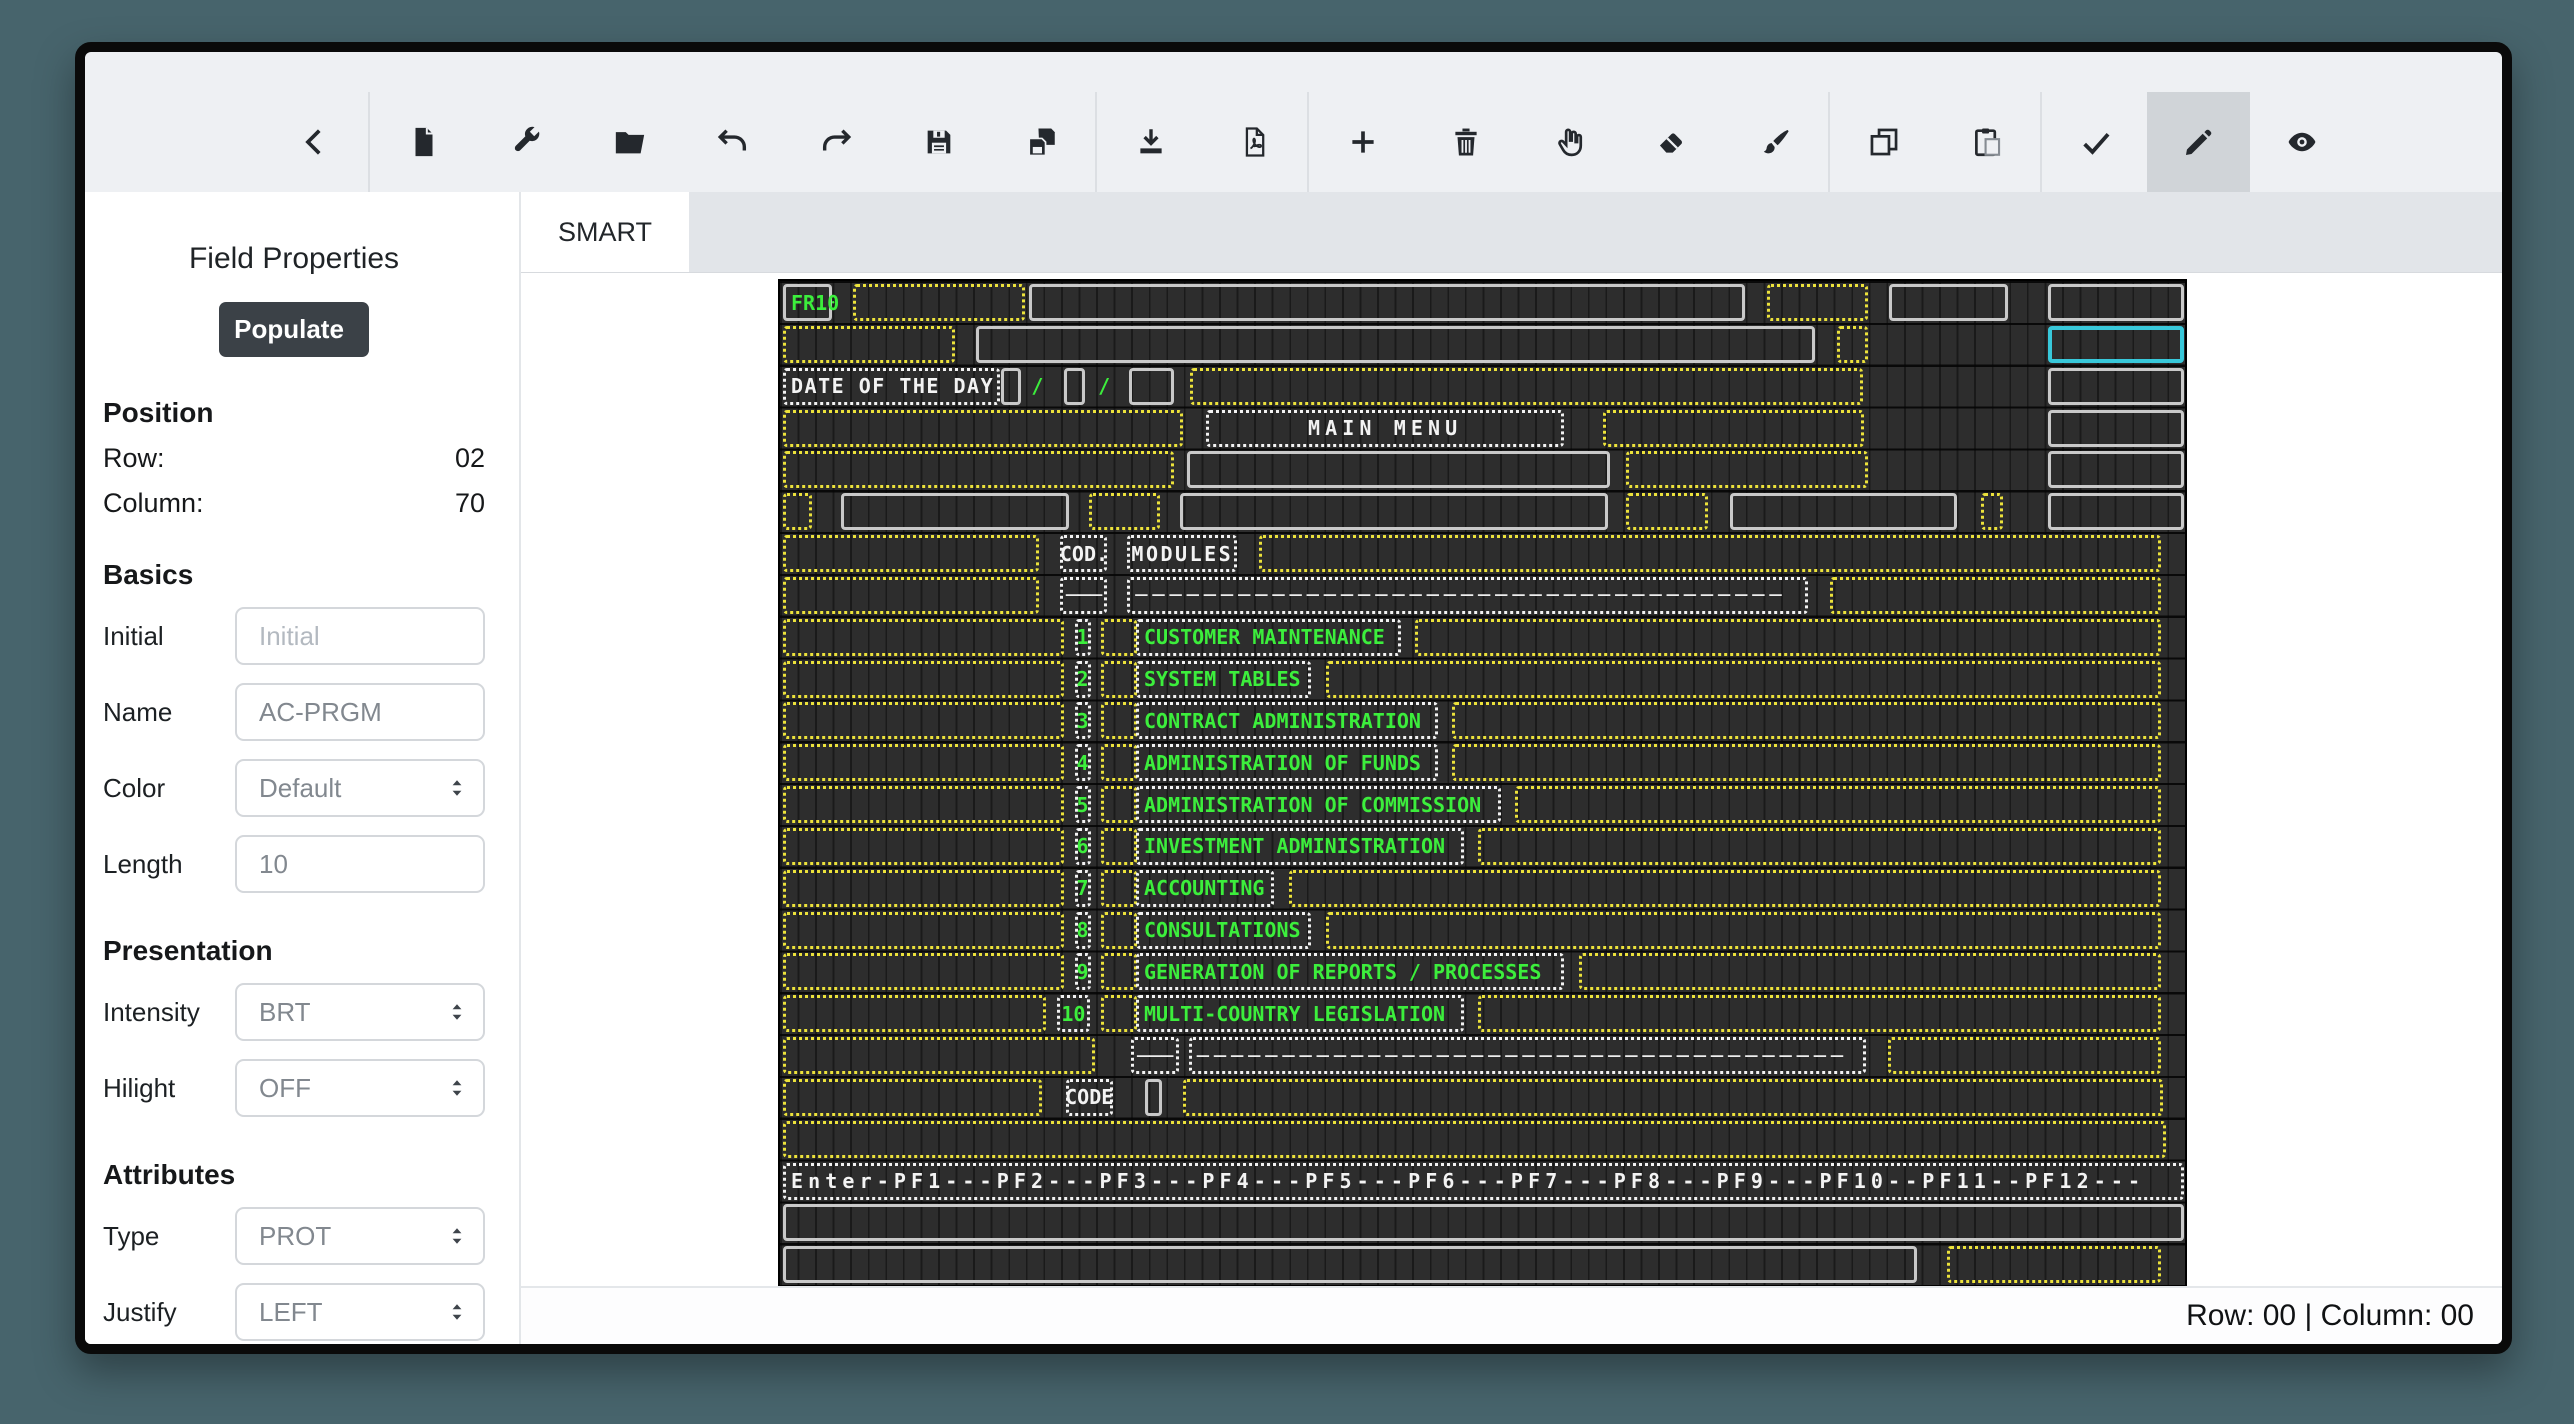  Describe the element at coordinates (360, 1236) in the screenshot. I see `type-select: PROT` at that location.